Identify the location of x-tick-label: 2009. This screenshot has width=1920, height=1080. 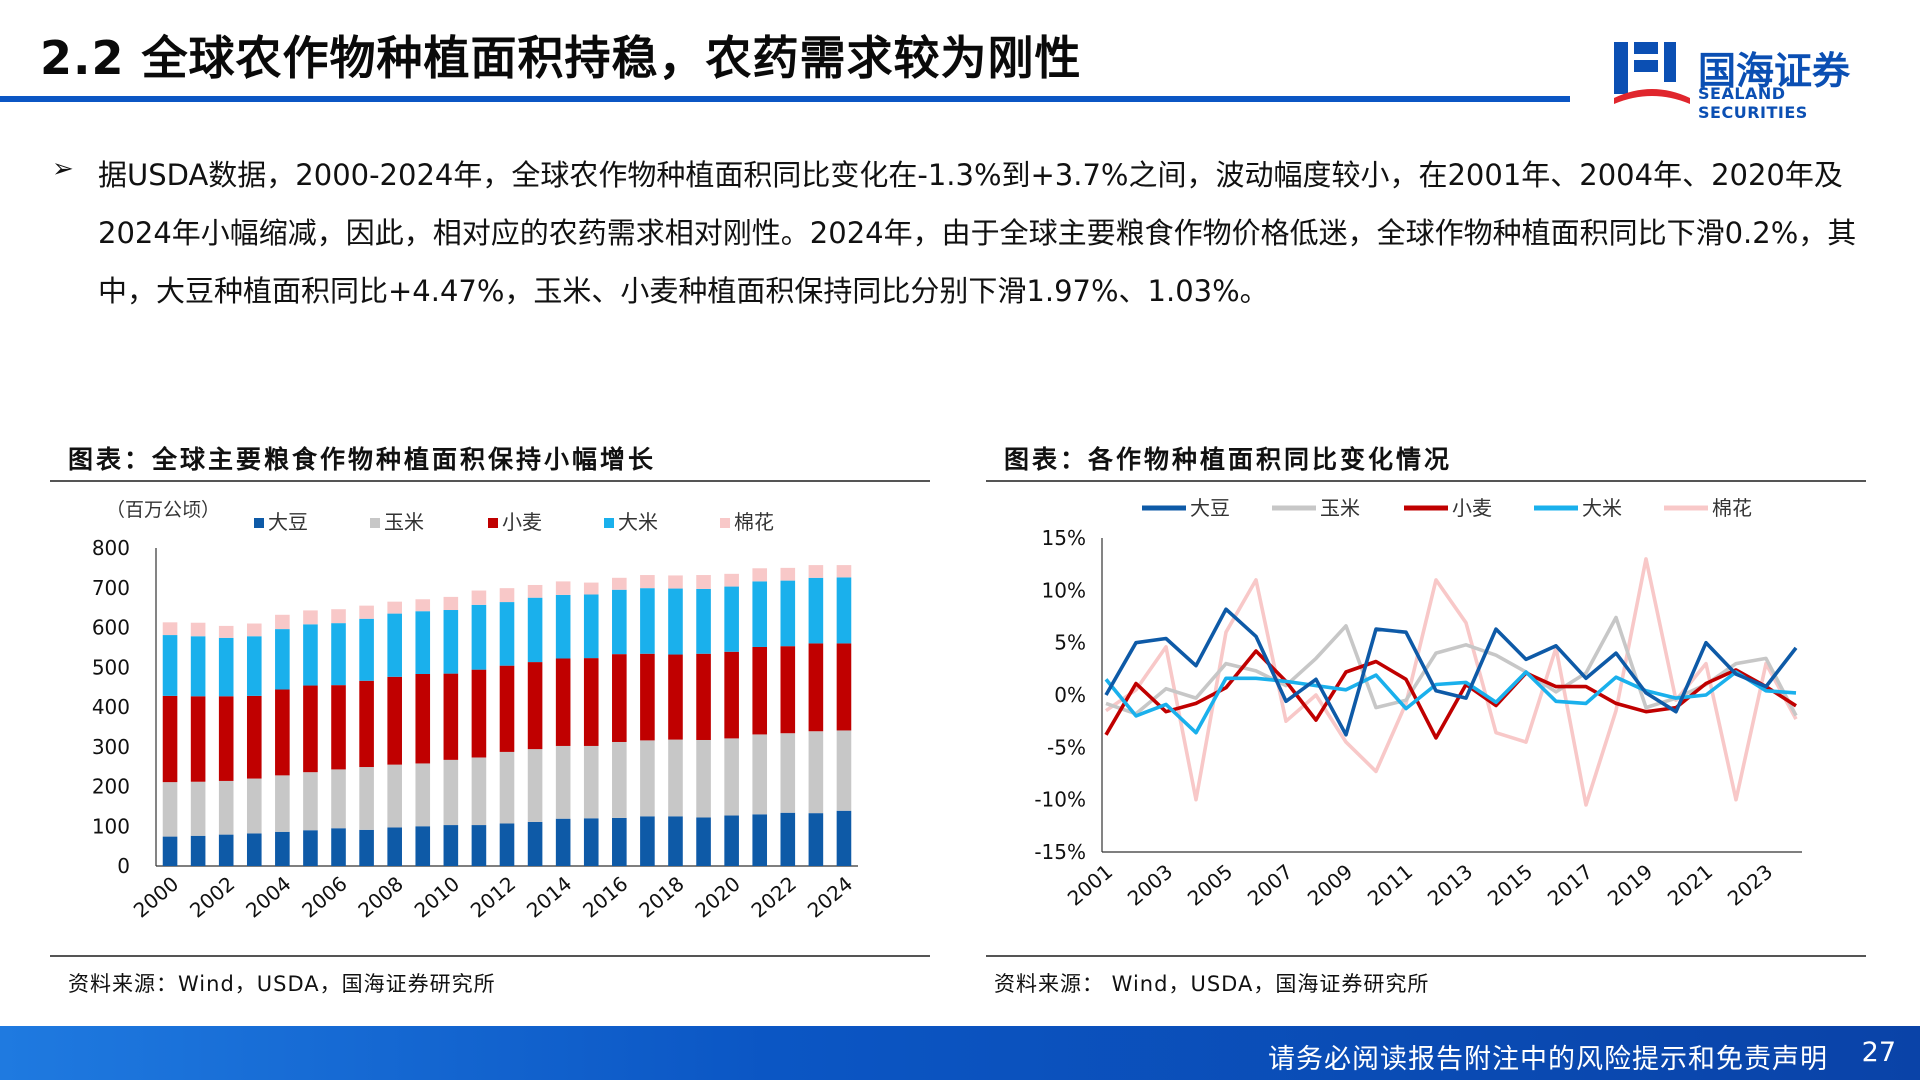
(1330, 884).